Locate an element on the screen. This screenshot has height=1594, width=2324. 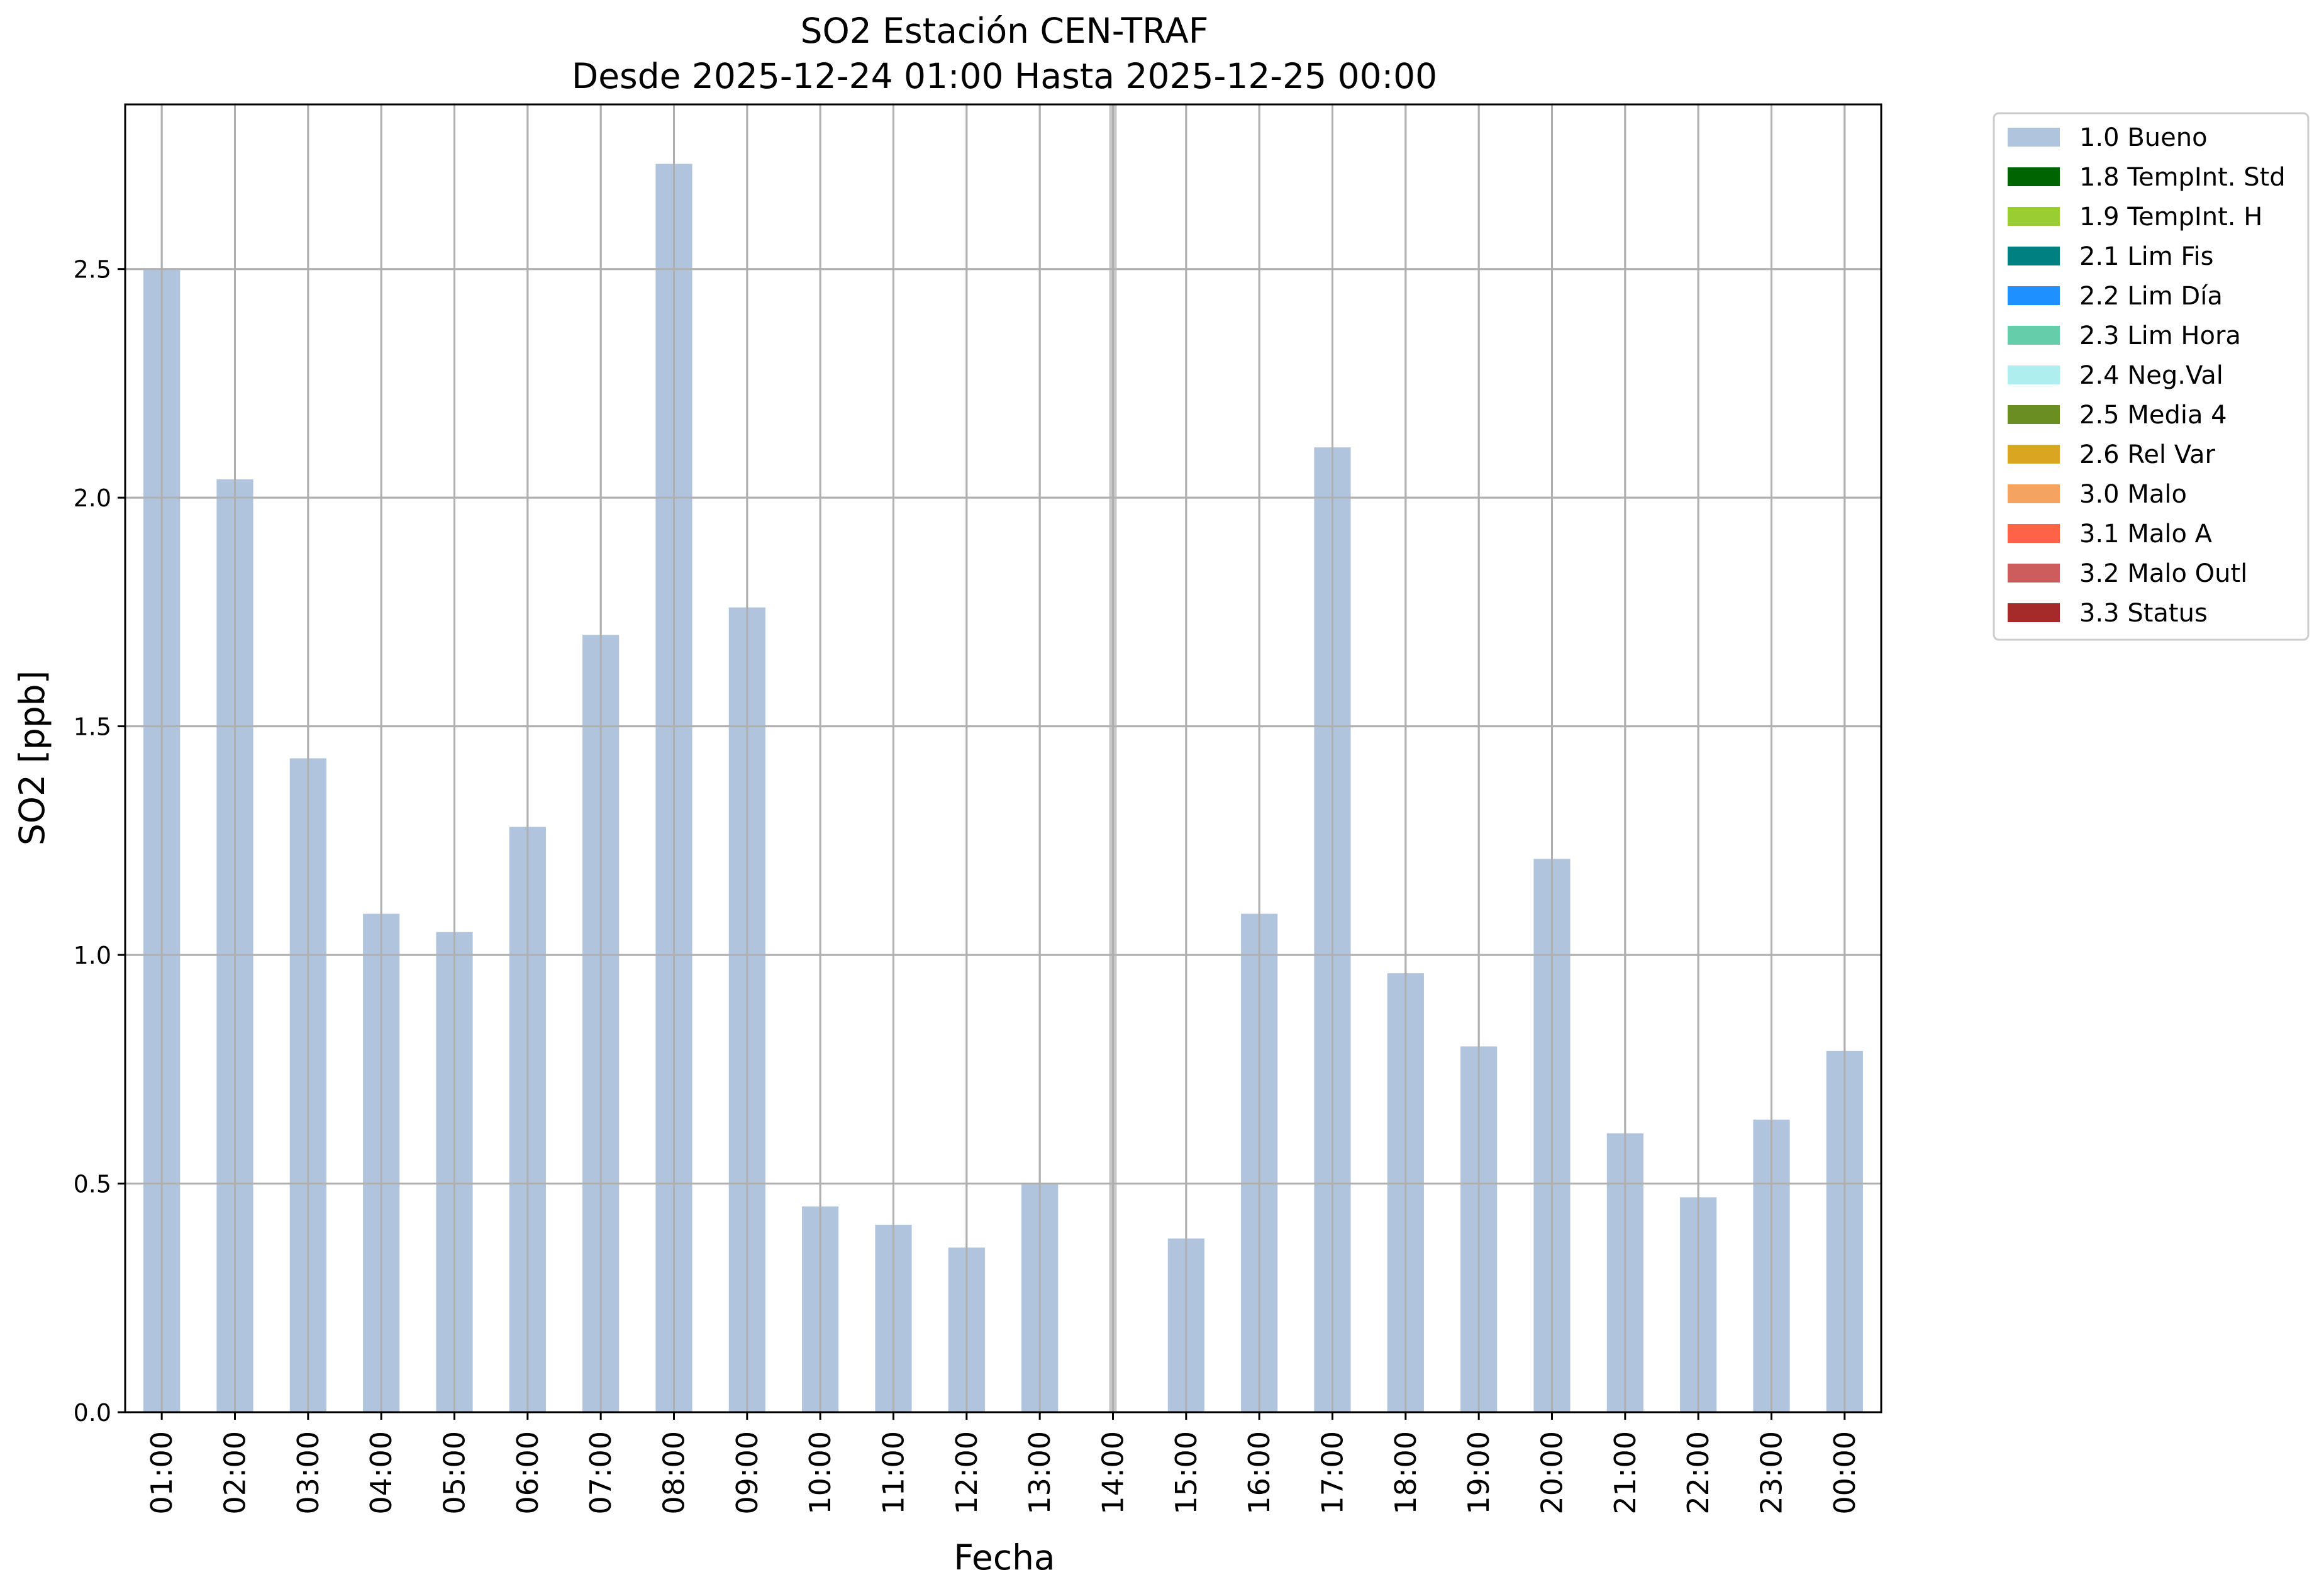
x-tick-label: 08:00 is located at coordinates (674, 1473).